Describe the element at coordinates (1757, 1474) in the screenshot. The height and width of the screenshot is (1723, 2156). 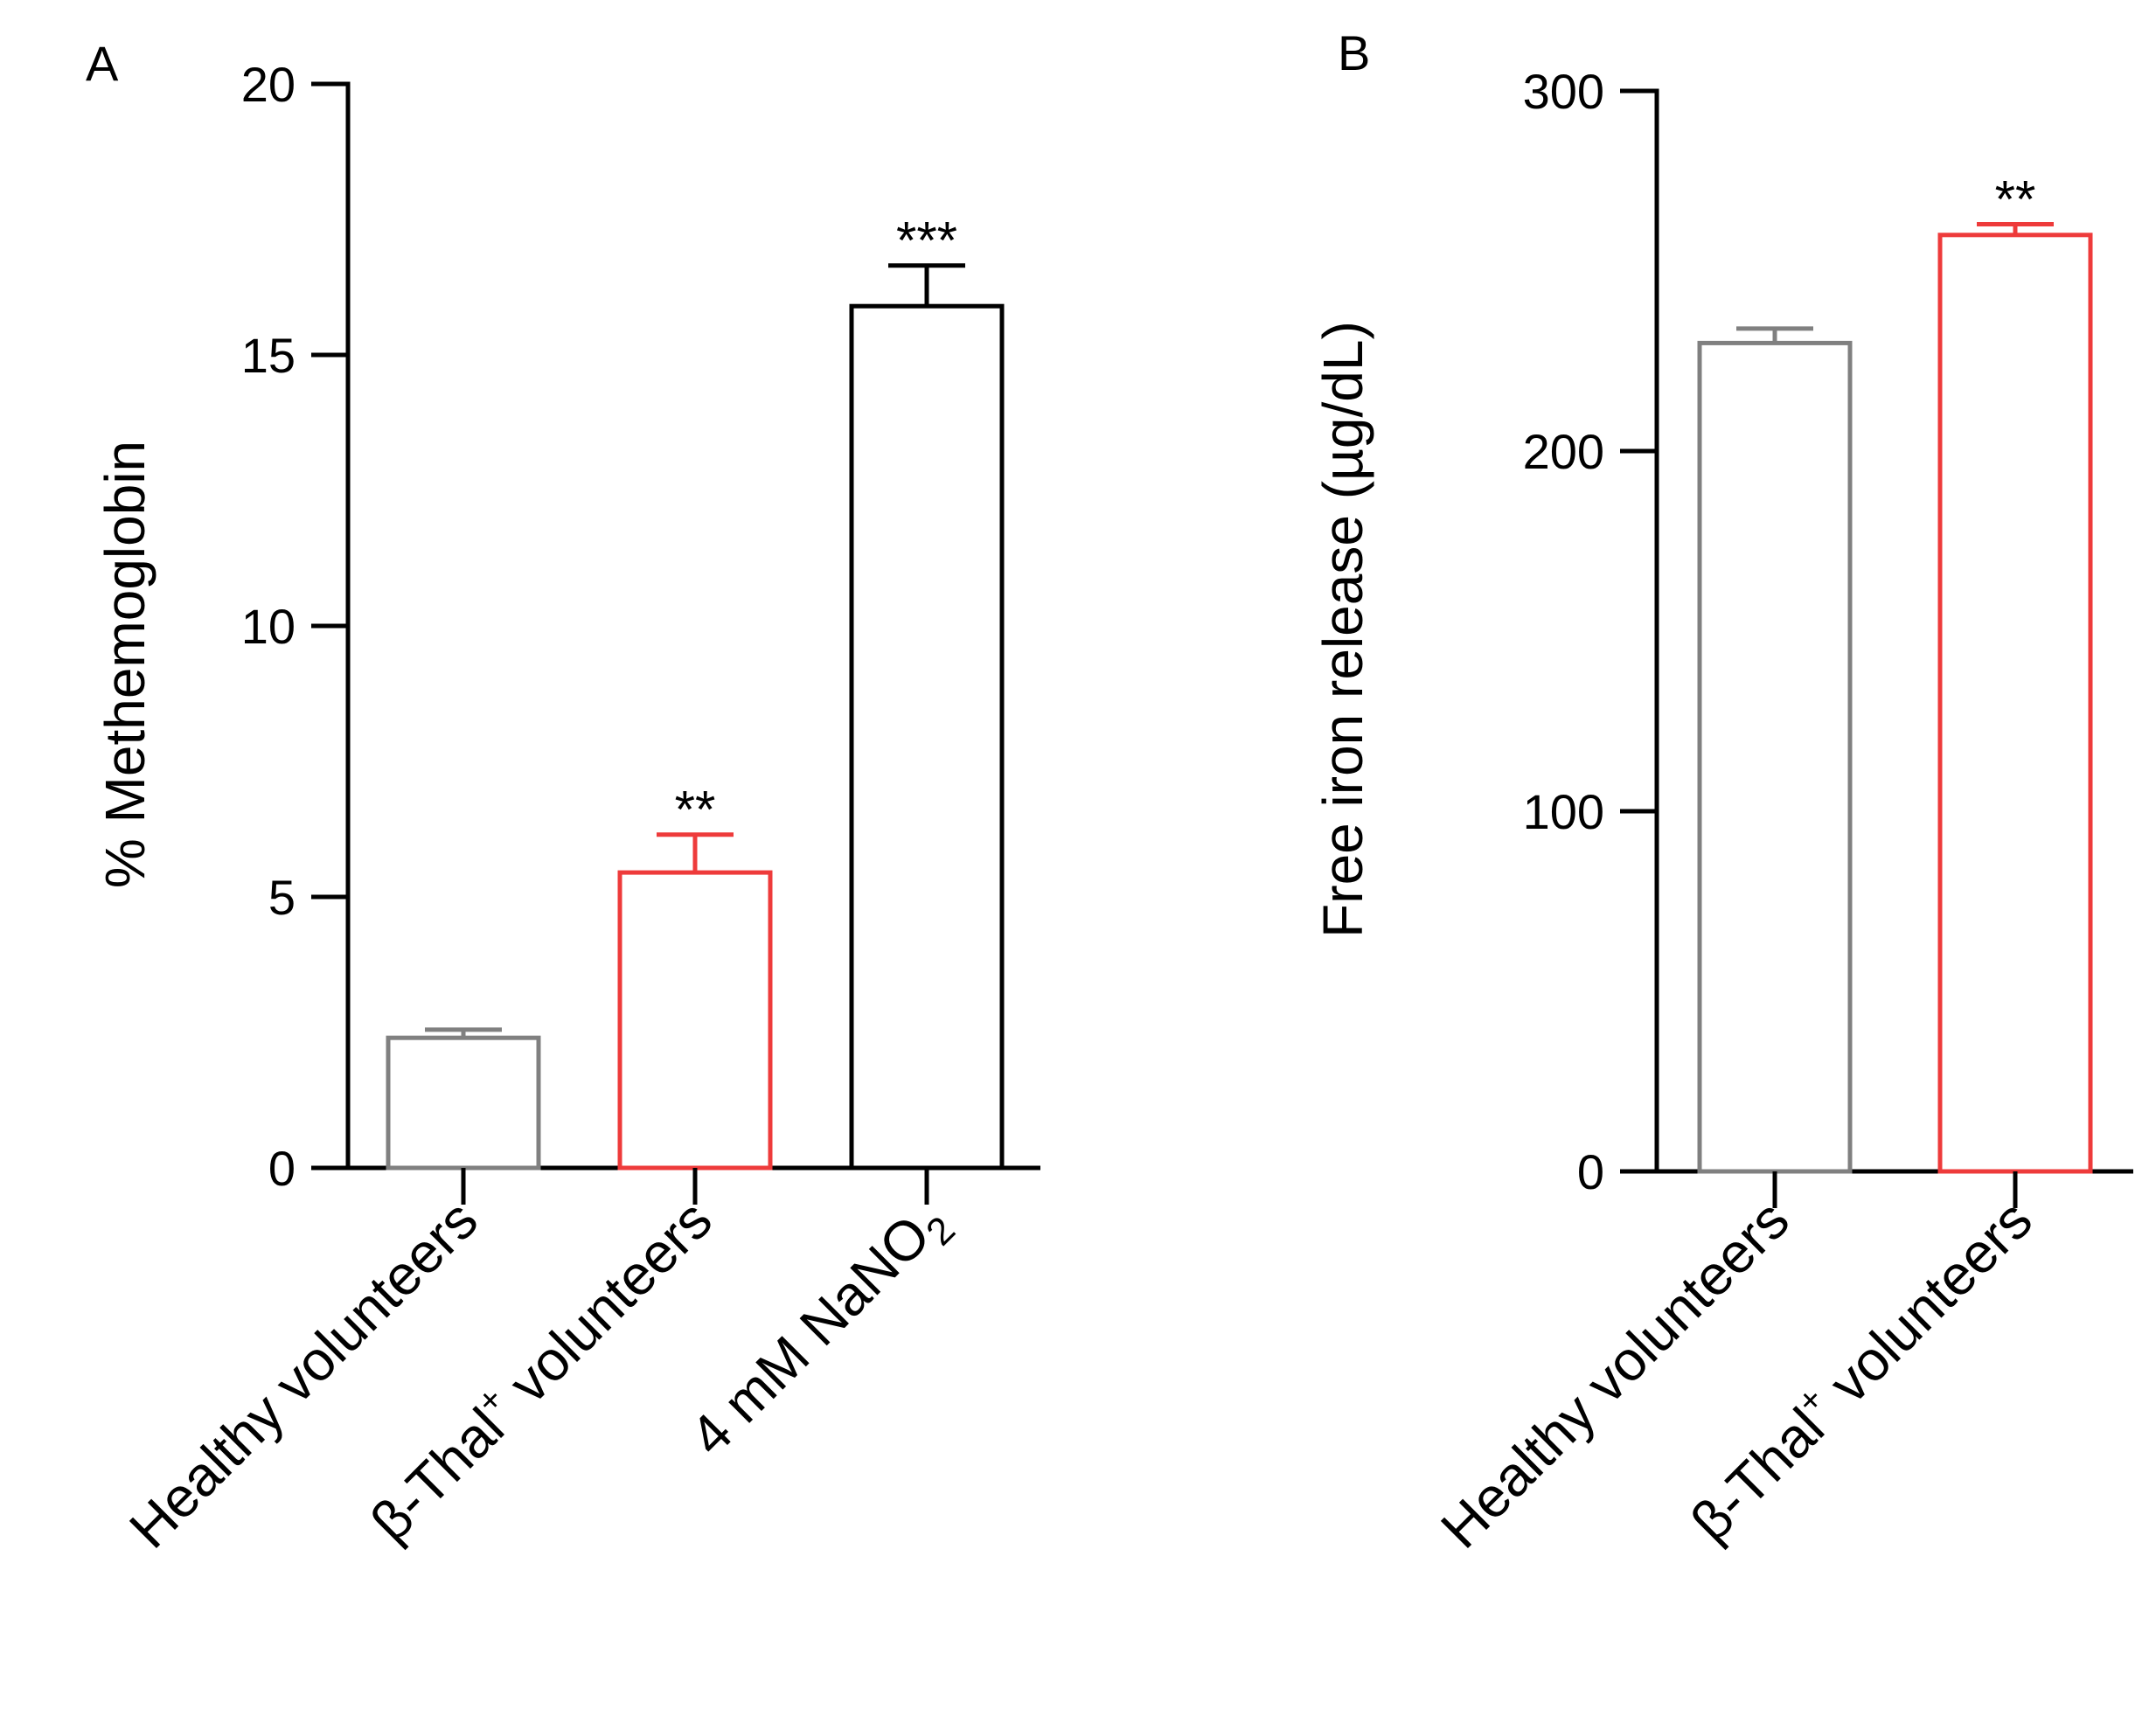
I see `b-category-text: β-Thal` at that location.